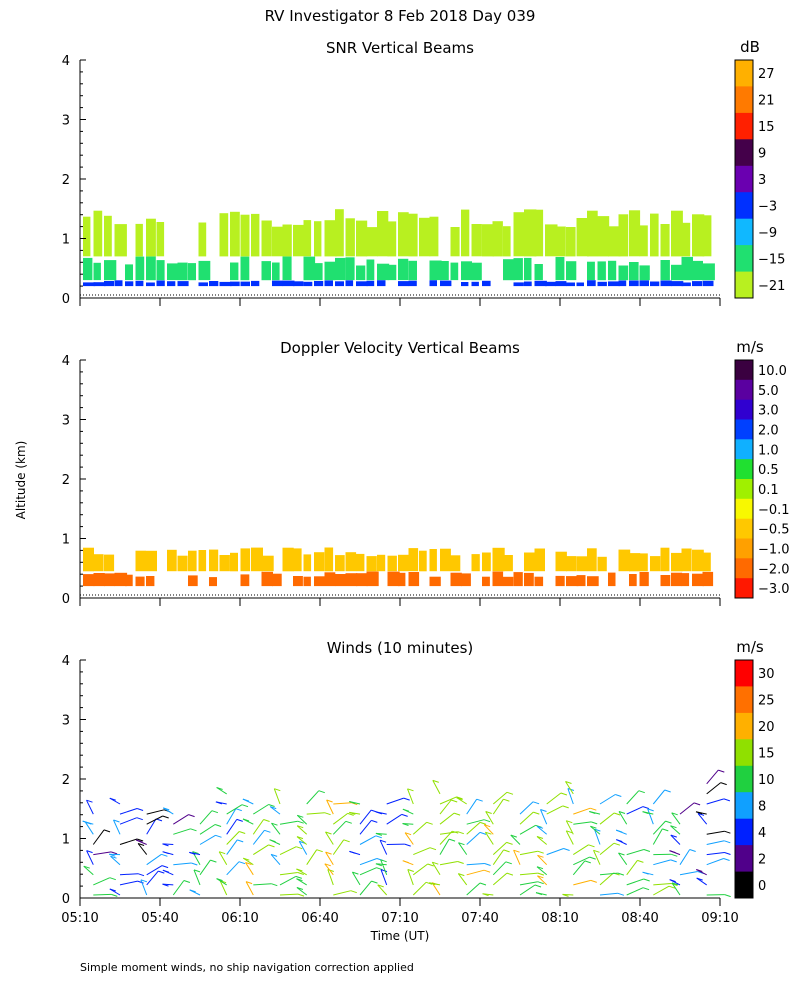 The image size is (800, 1000). What do you see at coordinates (759, 168) in the screenshot?
I see `colorbar: 27 21 15 9 3 −3 −9 −15 −21 dB` at bounding box center [759, 168].